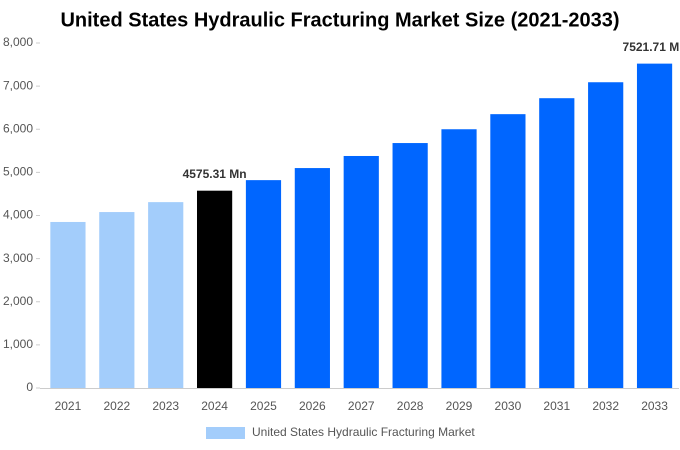  Describe the element at coordinates (18, 85) in the screenshot. I see `y-tick-label: 7,000` at that location.